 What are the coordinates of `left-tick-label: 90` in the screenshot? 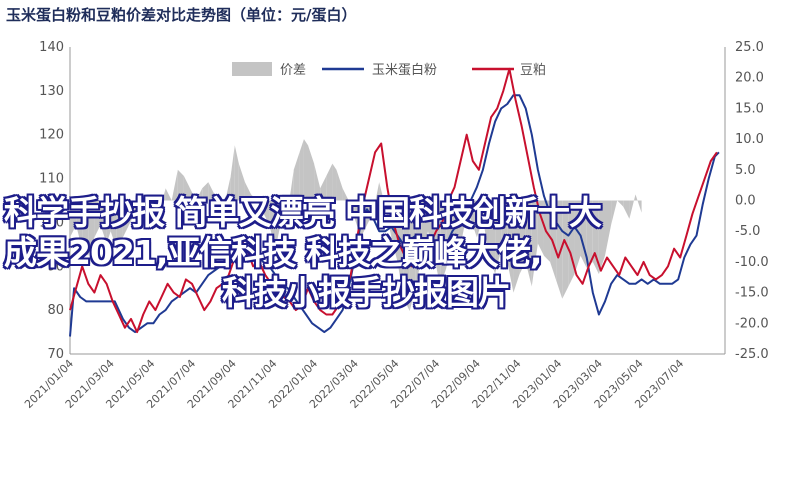 It's located at (55, 266).